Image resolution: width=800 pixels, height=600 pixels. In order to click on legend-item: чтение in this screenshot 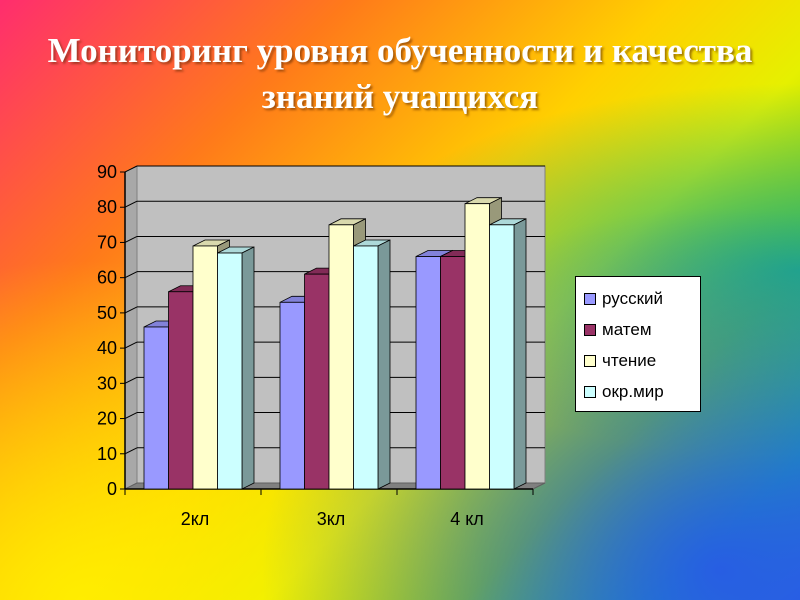, I will do `click(642, 360)`.